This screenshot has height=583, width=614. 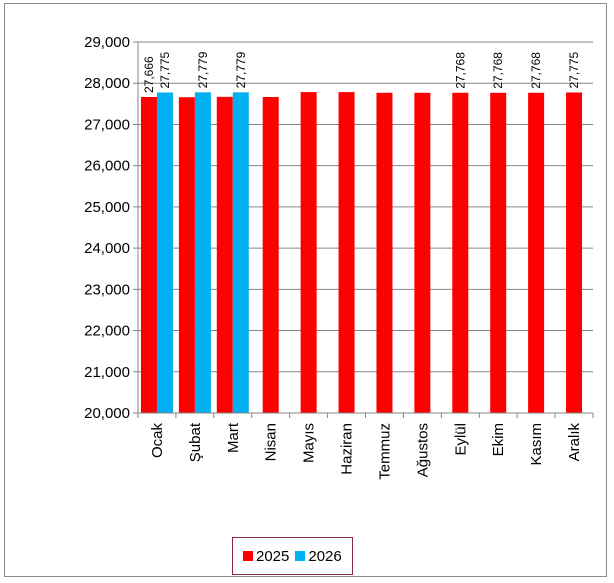 What do you see at coordinates (233, 437) in the screenshot?
I see `x-tick-label: Mart` at bounding box center [233, 437].